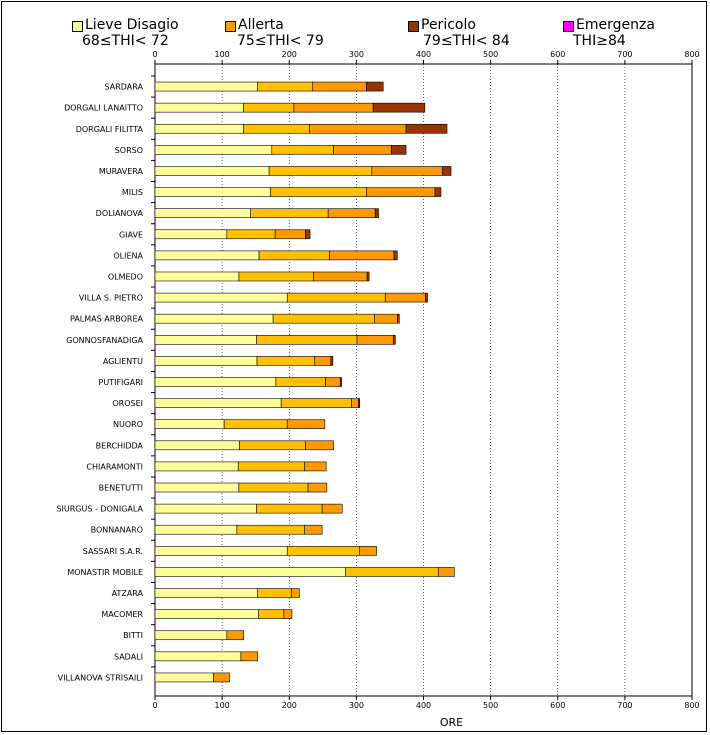 Image resolution: width=710 pixels, height=735 pixels. What do you see at coordinates (448, 25) in the screenshot?
I see `legend-label-pericolo: Pericolo` at bounding box center [448, 25].